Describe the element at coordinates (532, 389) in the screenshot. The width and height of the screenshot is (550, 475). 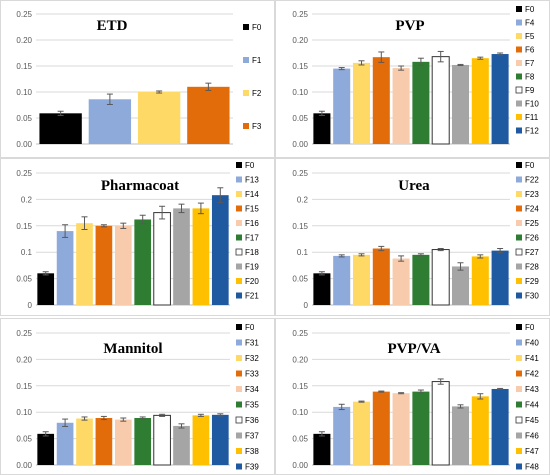
I see `legend-label: F43` at that location.